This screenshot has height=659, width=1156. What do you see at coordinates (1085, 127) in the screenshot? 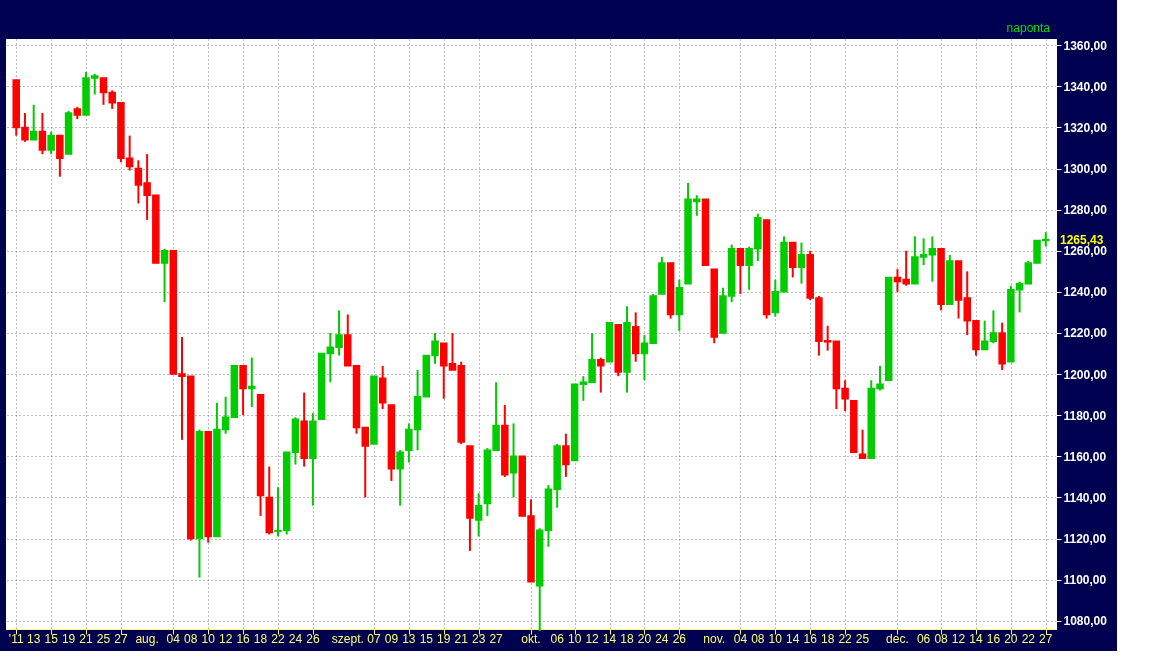
I see `y-tick-label: 1320,00` at bounding box center [1085, 127].